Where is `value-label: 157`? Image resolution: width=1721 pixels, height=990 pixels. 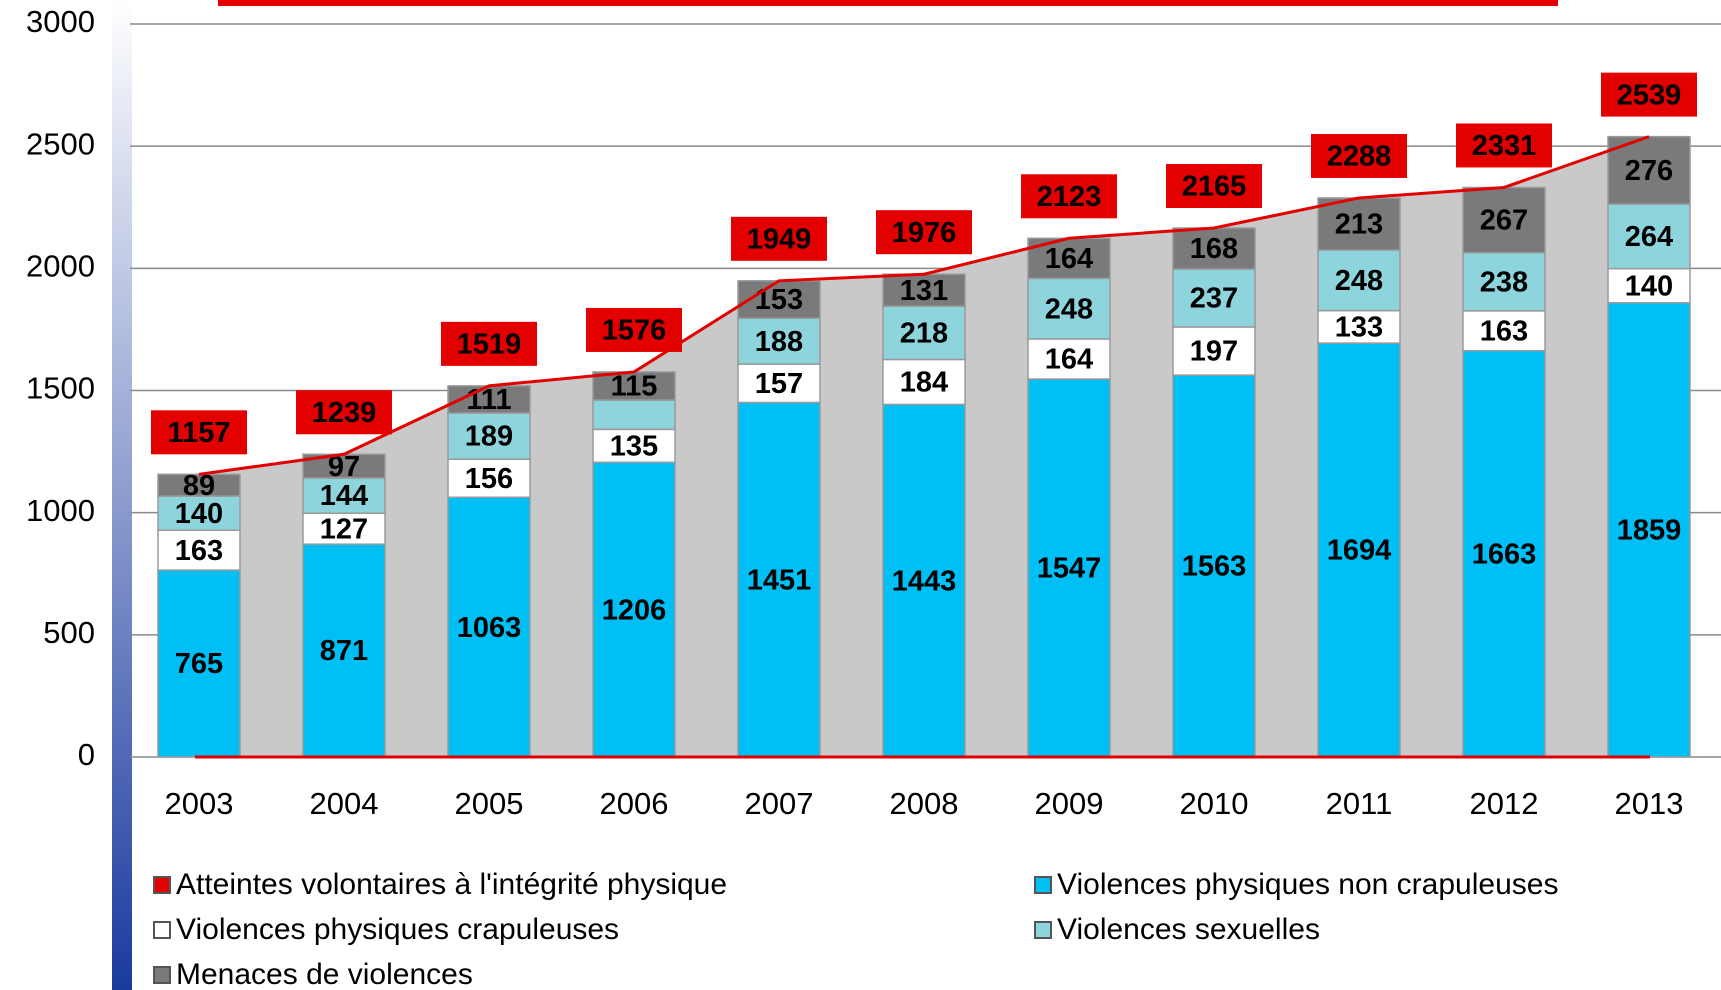
value-label: 157 is located at coordinates (779, 384).